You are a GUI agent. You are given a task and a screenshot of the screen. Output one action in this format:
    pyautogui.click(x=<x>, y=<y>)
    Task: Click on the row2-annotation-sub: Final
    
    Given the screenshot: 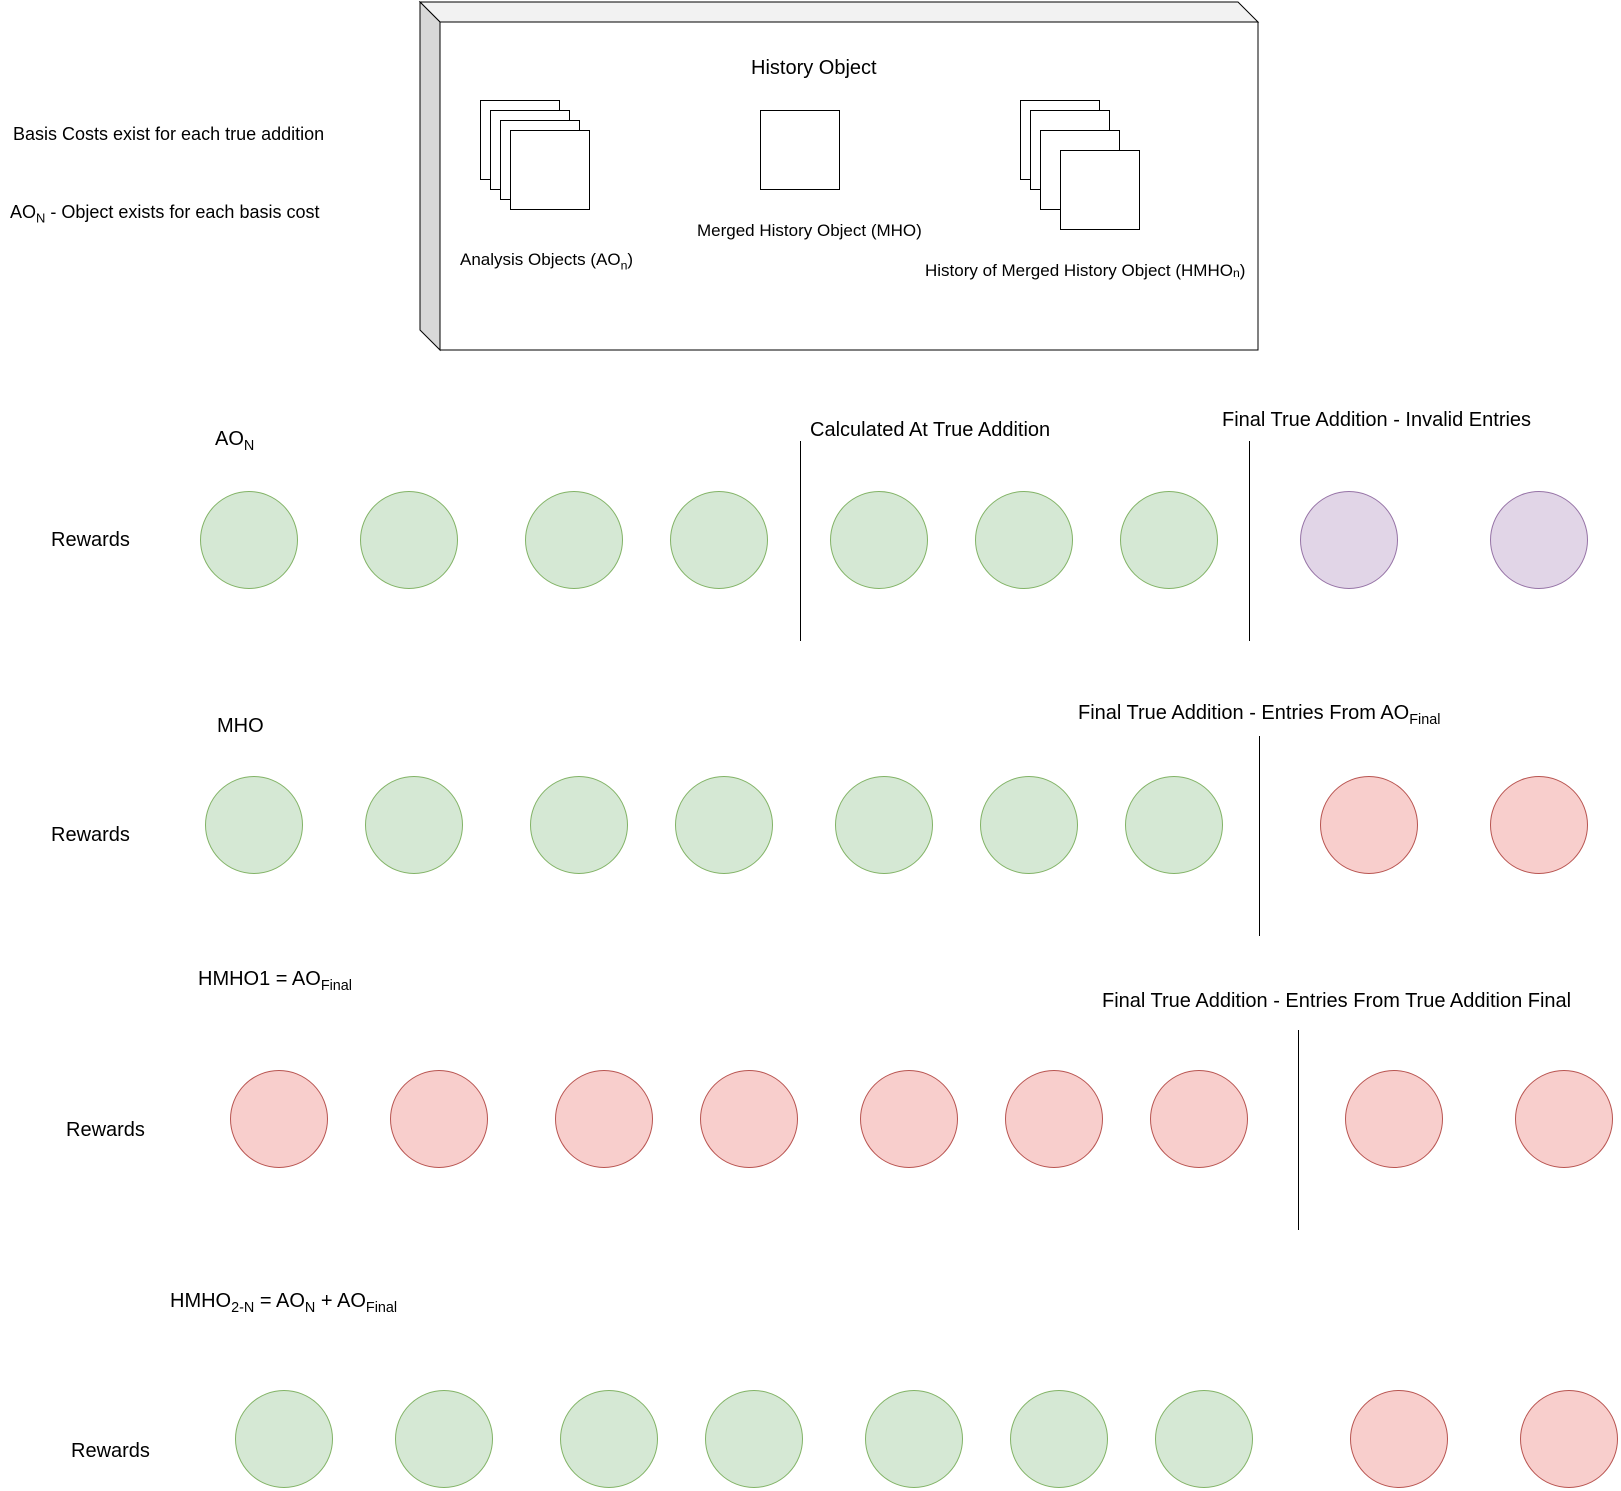 What is the action you would take?
    pyautogui.click(x=1425, y=720)
    